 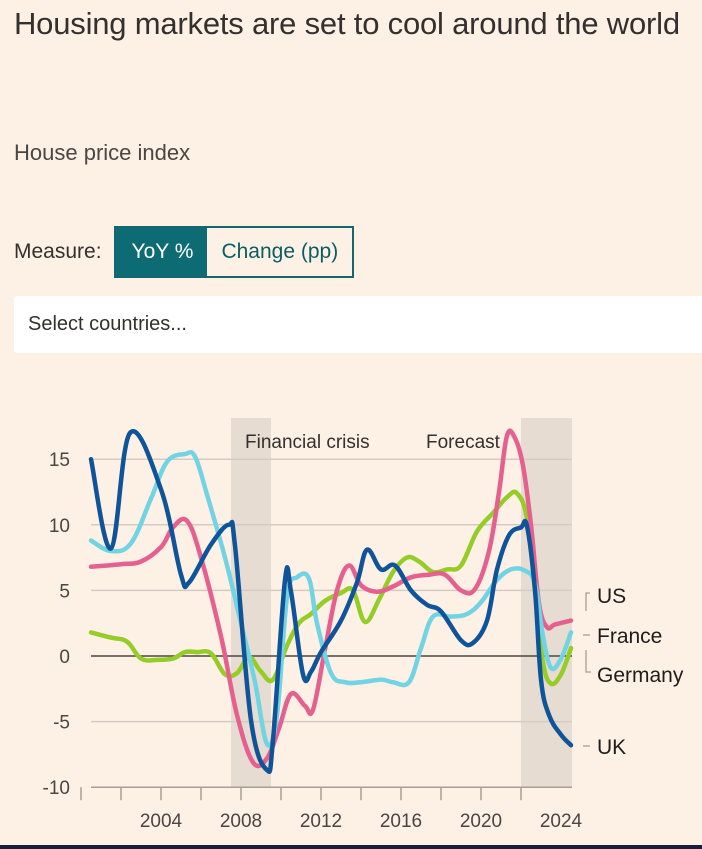 What do you see at coordinates (588, 661) in the screenshot?
I see `germany-connector` at bounding box center [588, 661].